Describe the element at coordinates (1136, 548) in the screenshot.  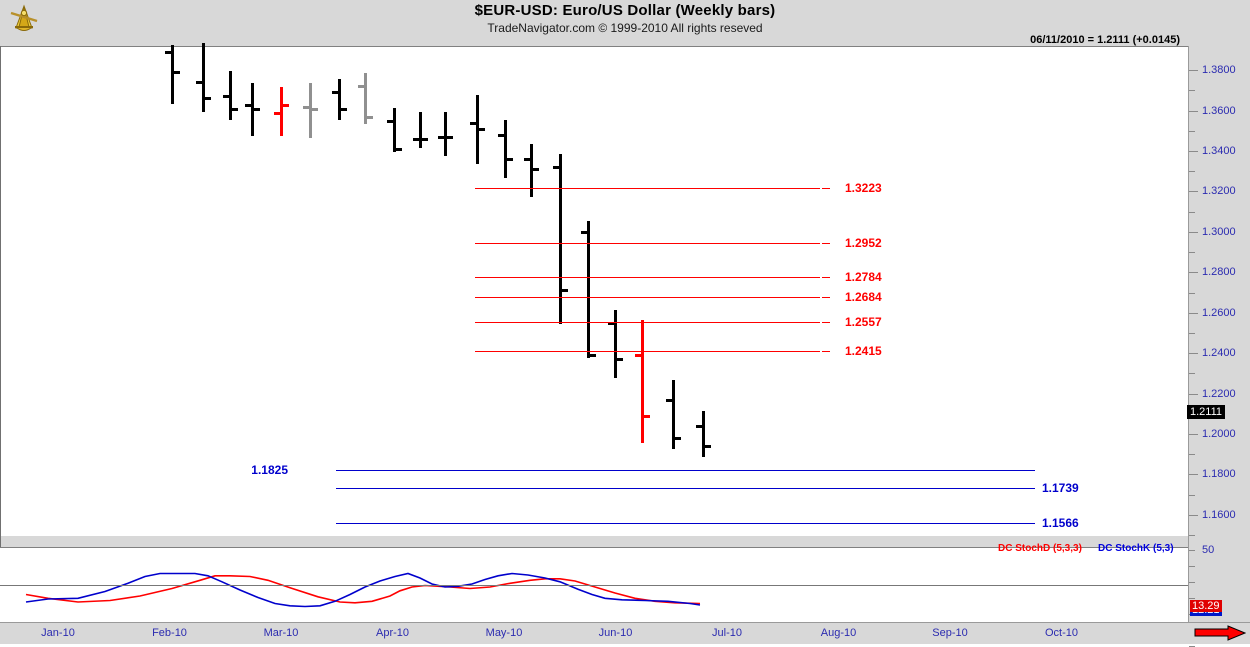
I see `legend-stochk: DC StochK (5,3)` at that location.